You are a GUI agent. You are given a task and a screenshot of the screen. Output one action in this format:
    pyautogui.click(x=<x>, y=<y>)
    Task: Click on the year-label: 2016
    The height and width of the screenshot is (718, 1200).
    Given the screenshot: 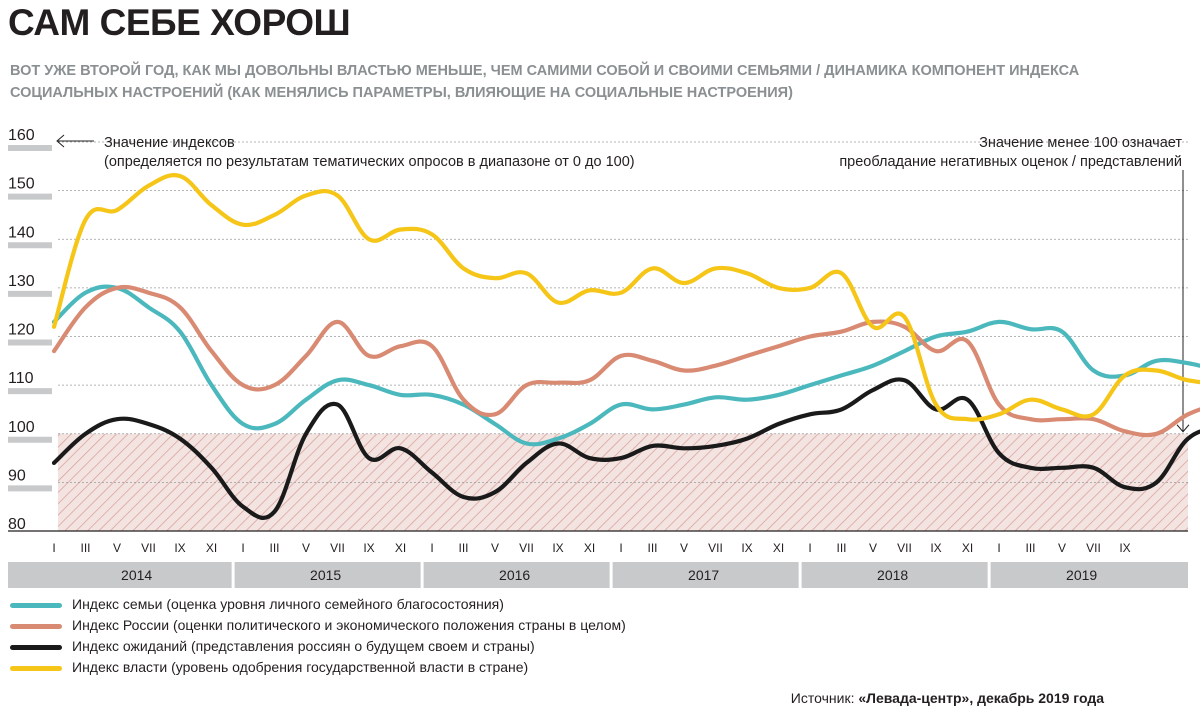 What is the action you would take?
    pyautogui.click(x=514, y=575)
    